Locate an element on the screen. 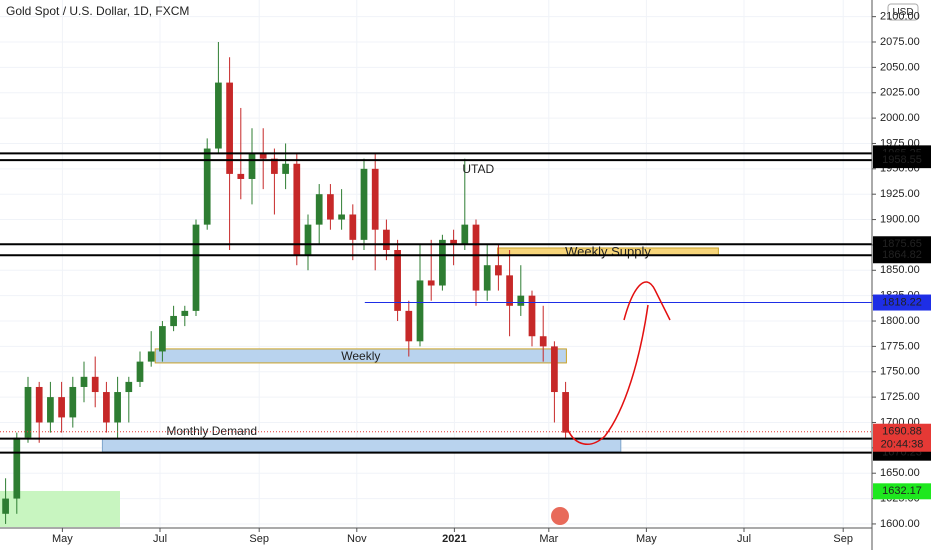  y-tick-label: 1925.00 is located at coordinates (900, 194).